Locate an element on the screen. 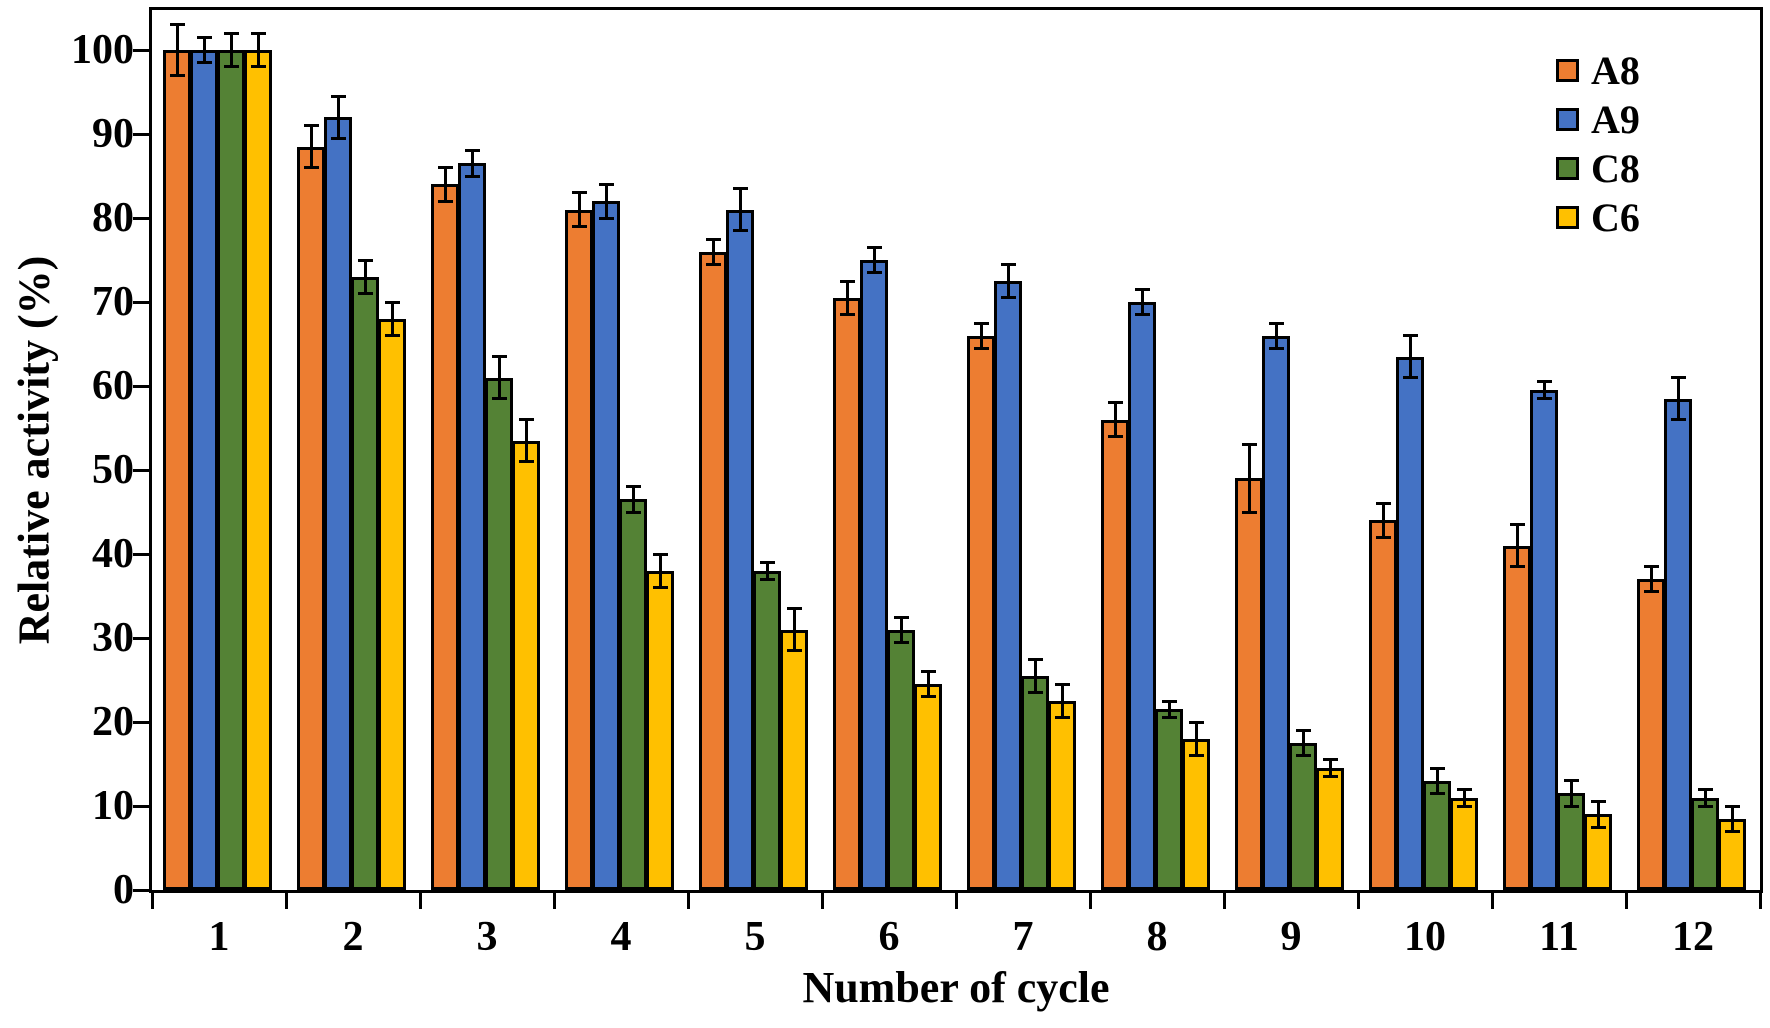 The width and height of the screenshot is (1770, 1028). legend-swatch-C6 is located at coordinates (1567, 217).